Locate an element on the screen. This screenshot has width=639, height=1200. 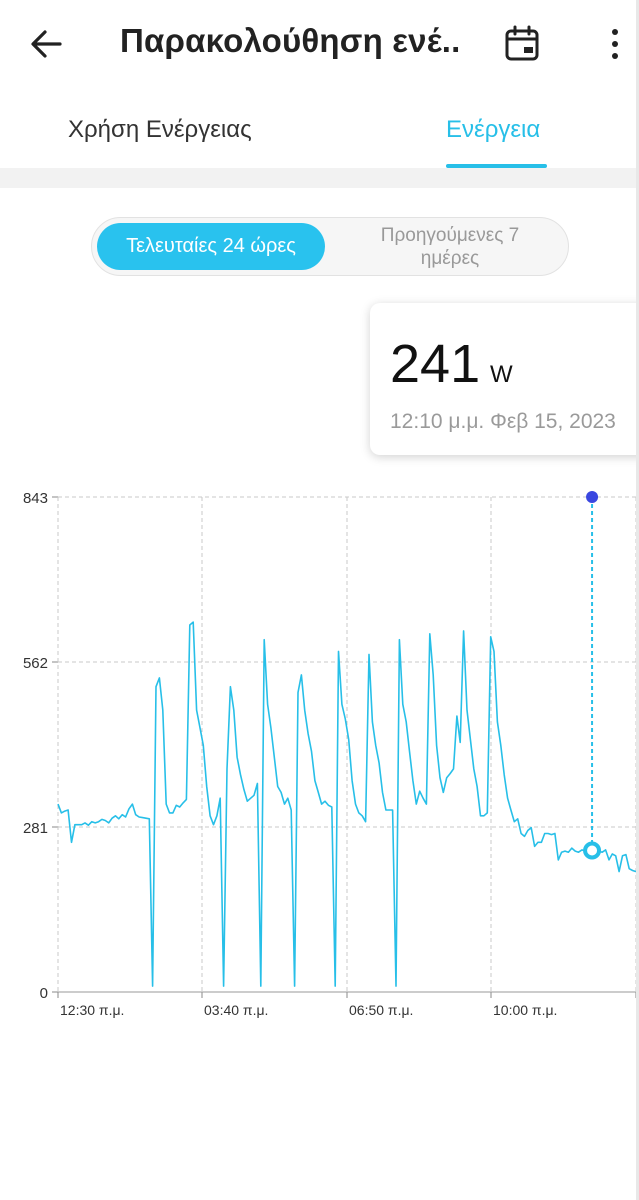
arrow-left-icon is located at coordinates (46, 44).